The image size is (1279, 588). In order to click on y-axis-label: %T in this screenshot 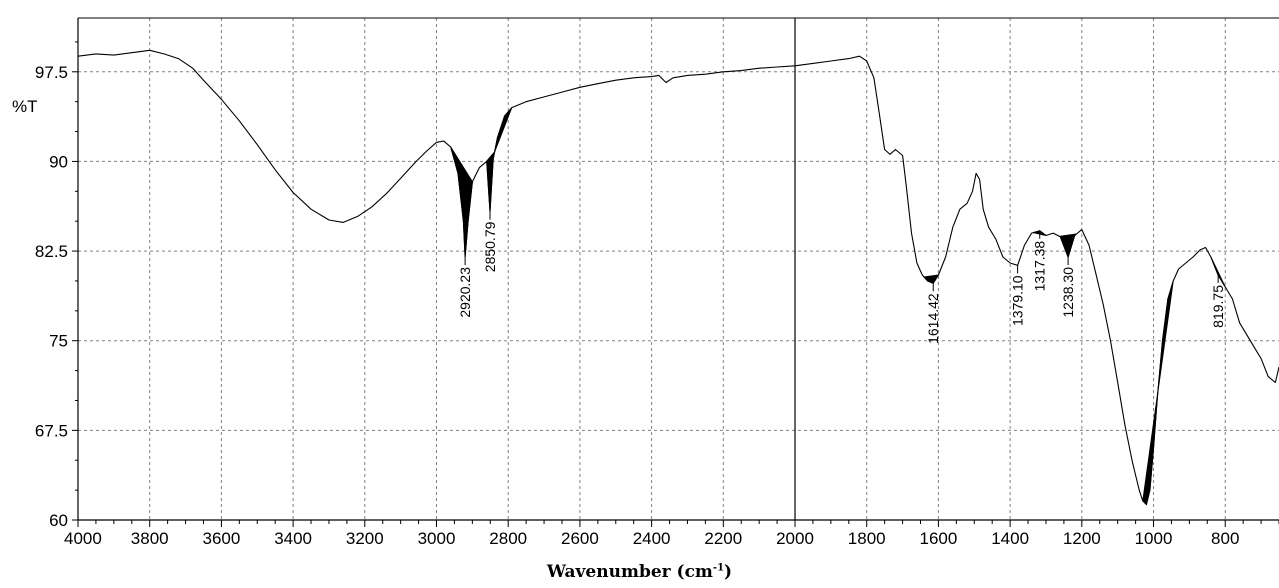, I will do `click(25, 106)`.